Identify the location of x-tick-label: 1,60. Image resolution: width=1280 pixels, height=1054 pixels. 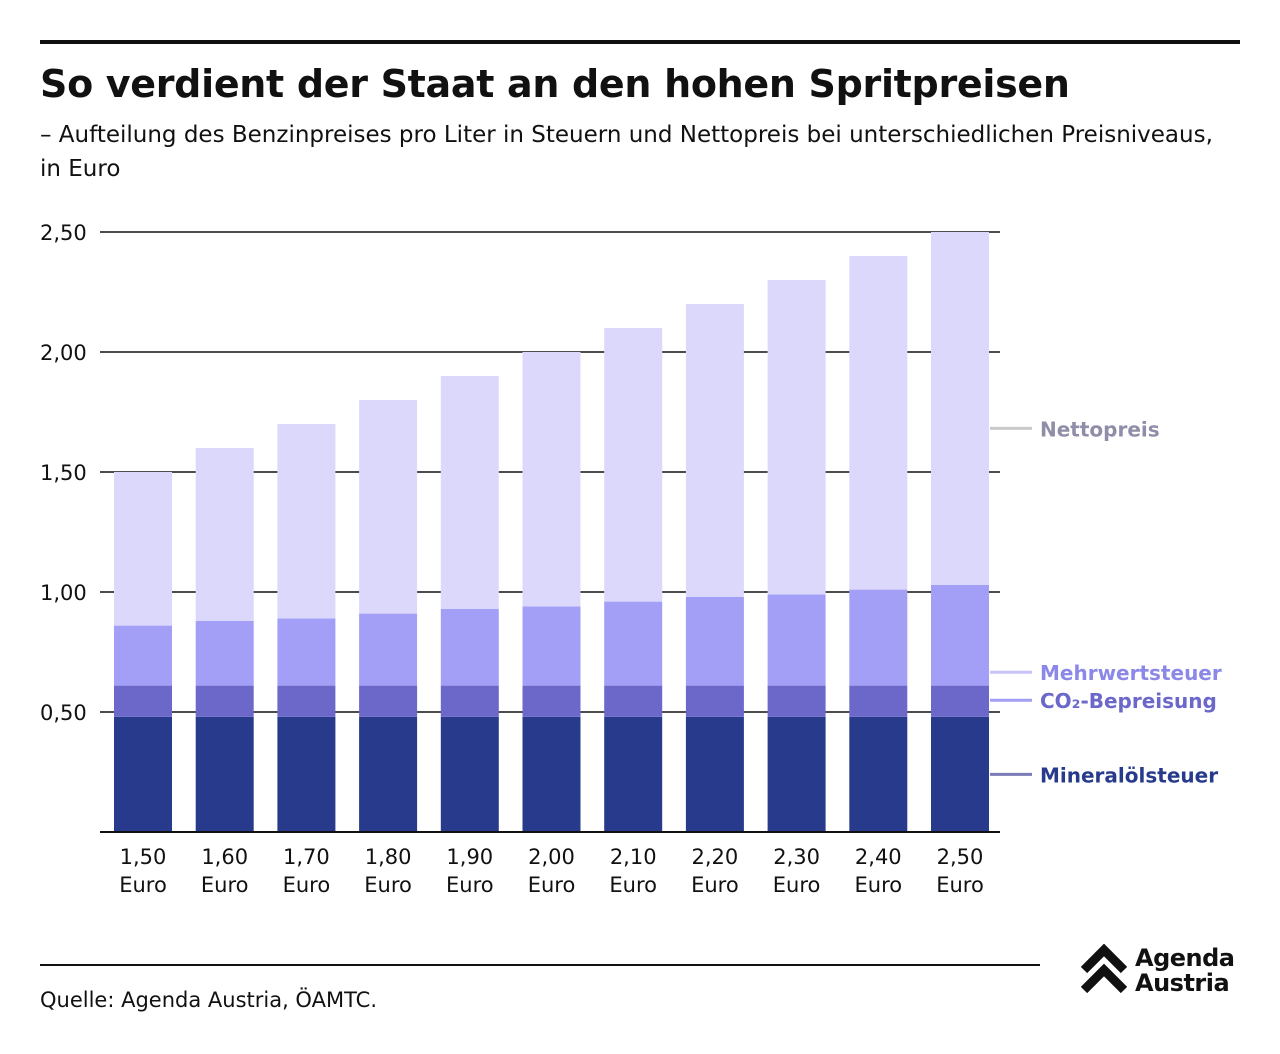
(224, 857).